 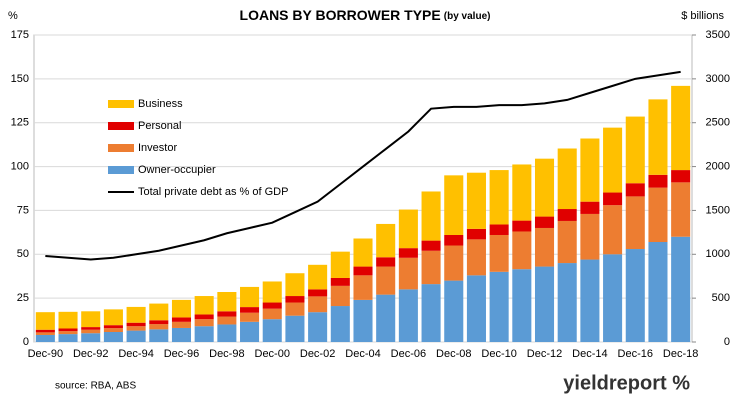 What do you see at coordinates (160, 104) in the screenshot?
I see `legend-label: Business` at bounding box center [160, 104].